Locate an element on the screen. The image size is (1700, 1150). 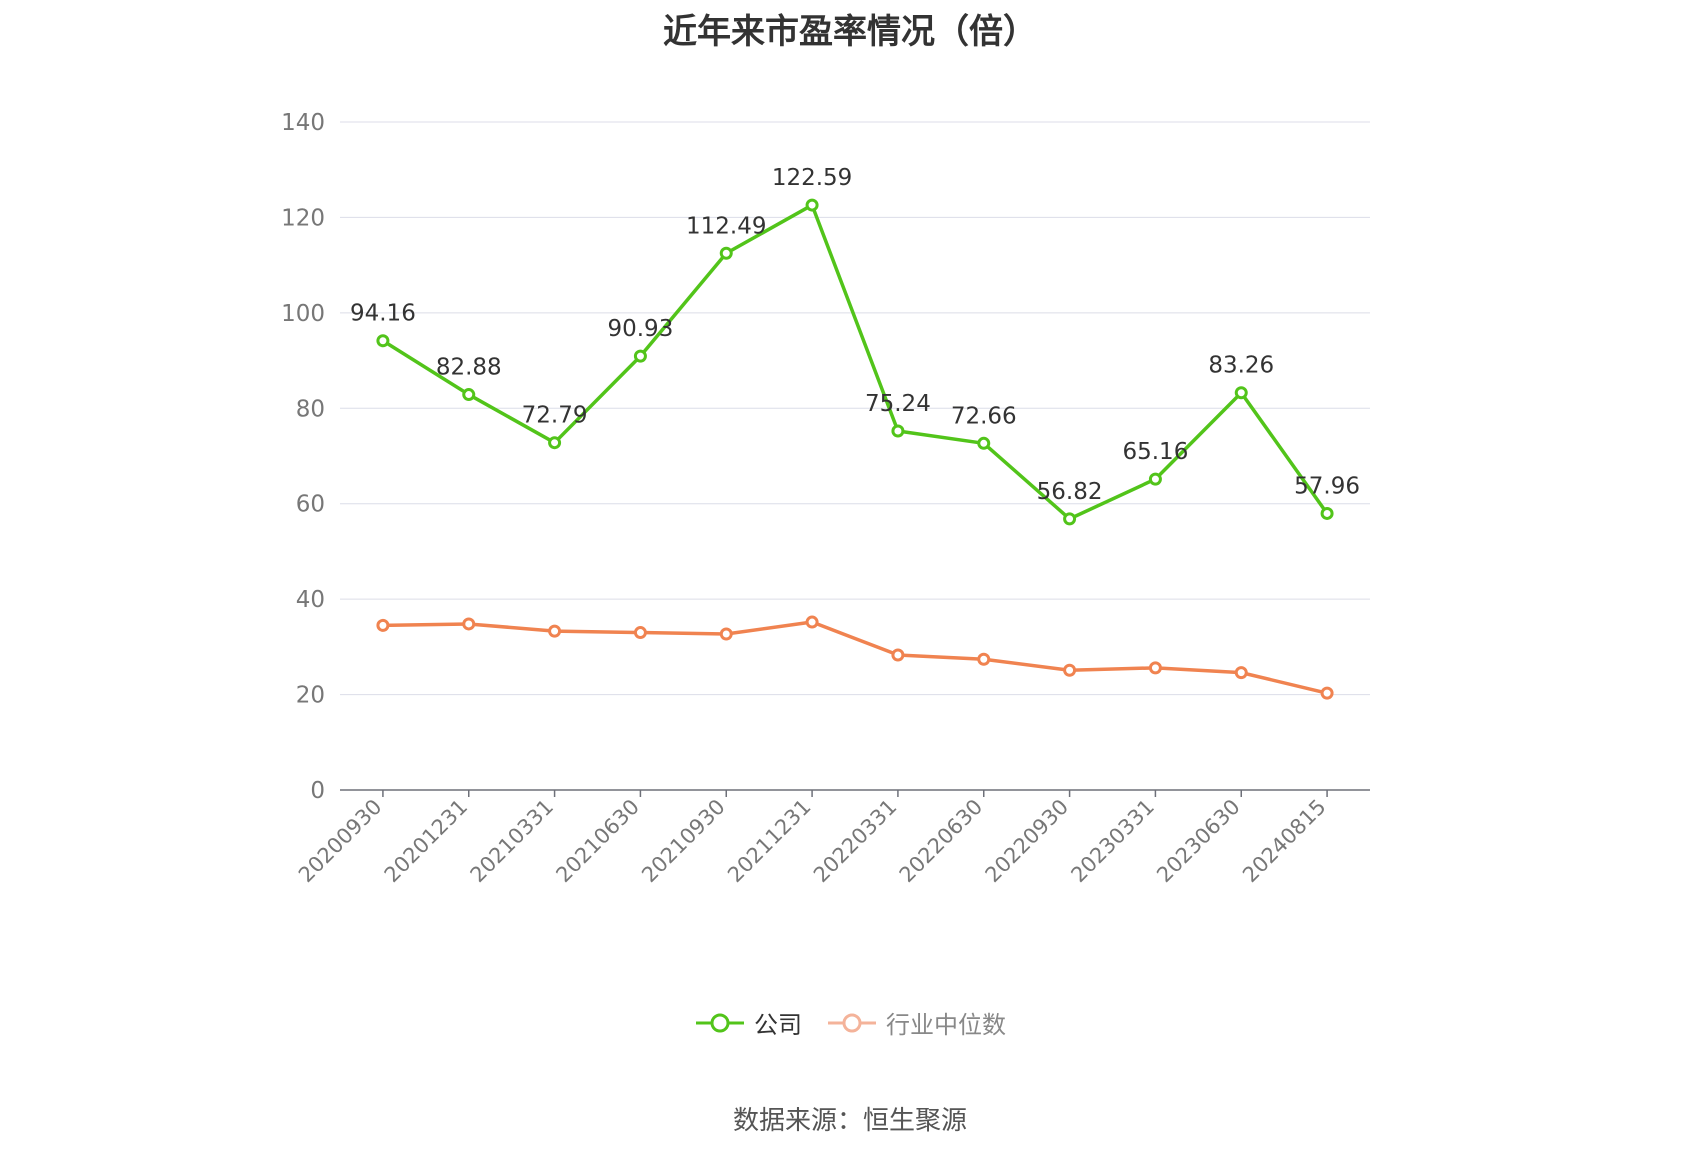
y-tick-label: 0 is located at coordinates (317, 791).